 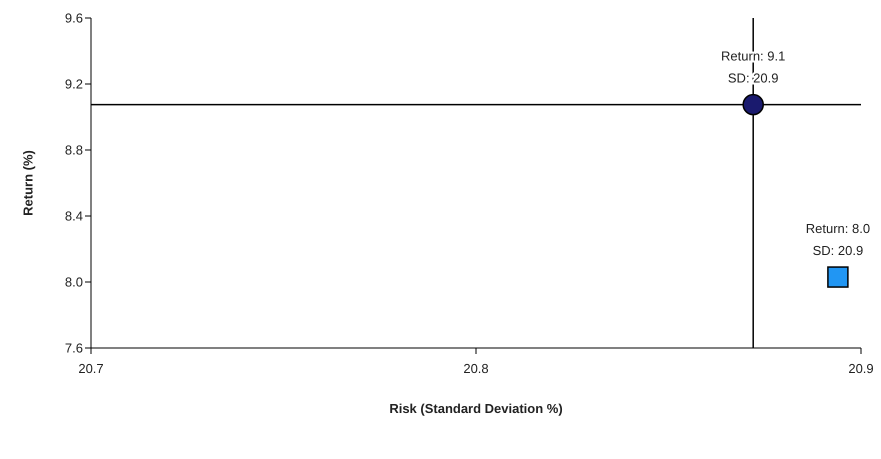 What do you see at coordinates (861, 368) in the screenshot?
I see `x-tick-label: 20.9` at bounding box center [861, 368].